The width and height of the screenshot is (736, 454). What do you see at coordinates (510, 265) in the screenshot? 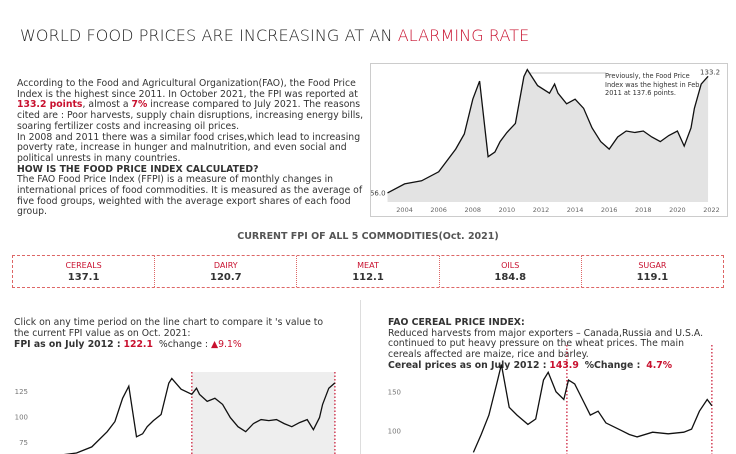
I see `commodity-name: OILS` at bounding box center [510, 265].